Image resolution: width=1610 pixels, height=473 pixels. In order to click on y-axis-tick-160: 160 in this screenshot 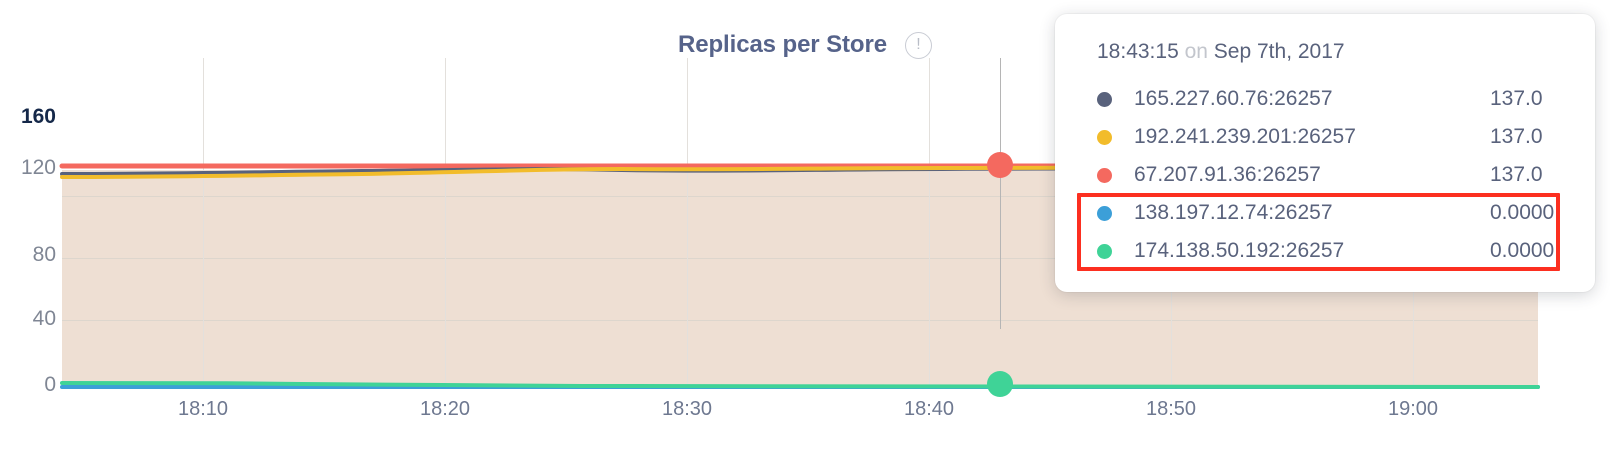, I will do `click(38, 116)`.